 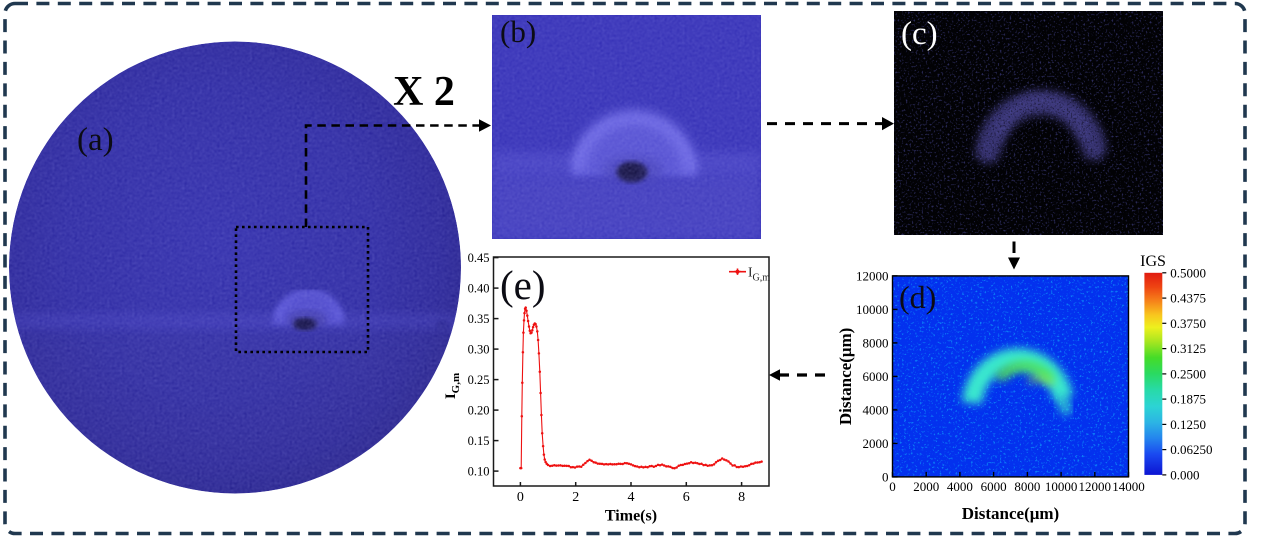 I want to click on svg-text: 0.45, so click(x=479, y=258).